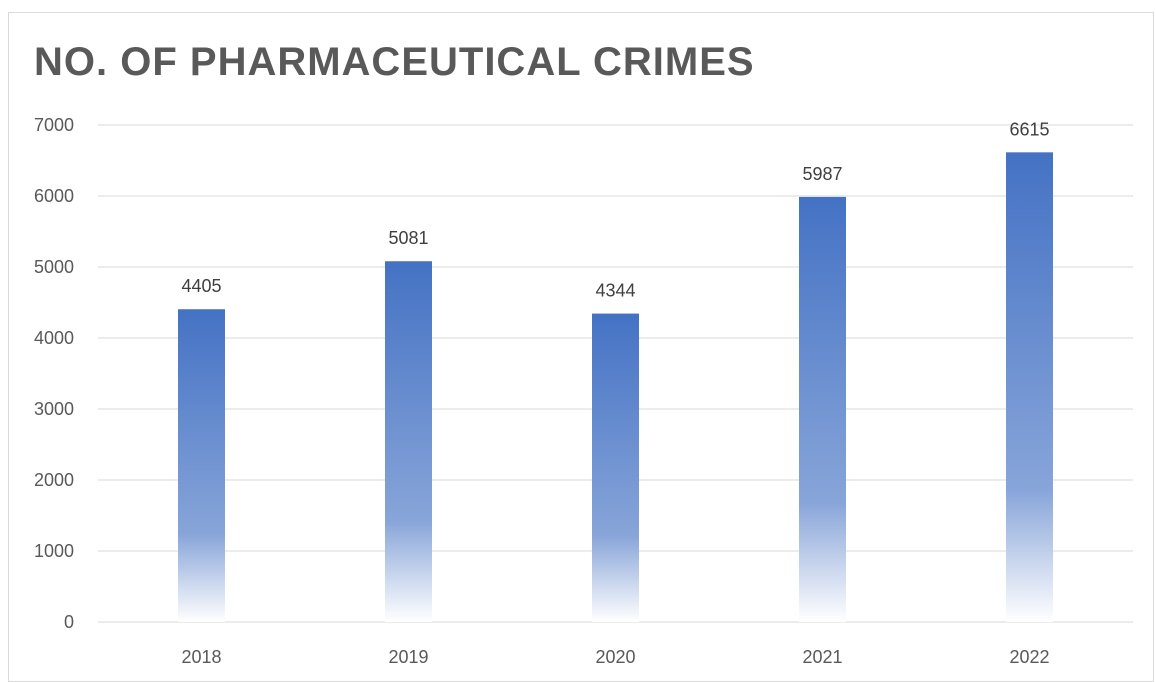 The width and height of the screenshot is (1155, 682). What do you see at coordinates (822, 174) in the screenshot?
I see `data-label-2021: 5987` at bounding box center [822, 174].